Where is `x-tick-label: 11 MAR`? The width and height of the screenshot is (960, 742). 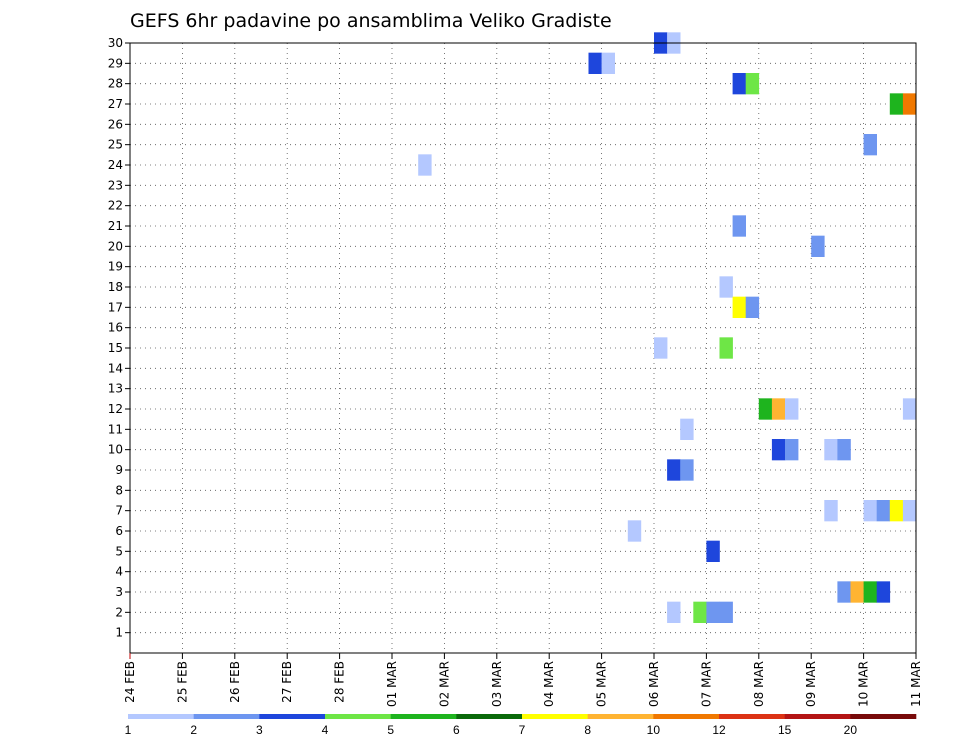
x-tick-label: 11 MAR is located at coordinates (916, 684).